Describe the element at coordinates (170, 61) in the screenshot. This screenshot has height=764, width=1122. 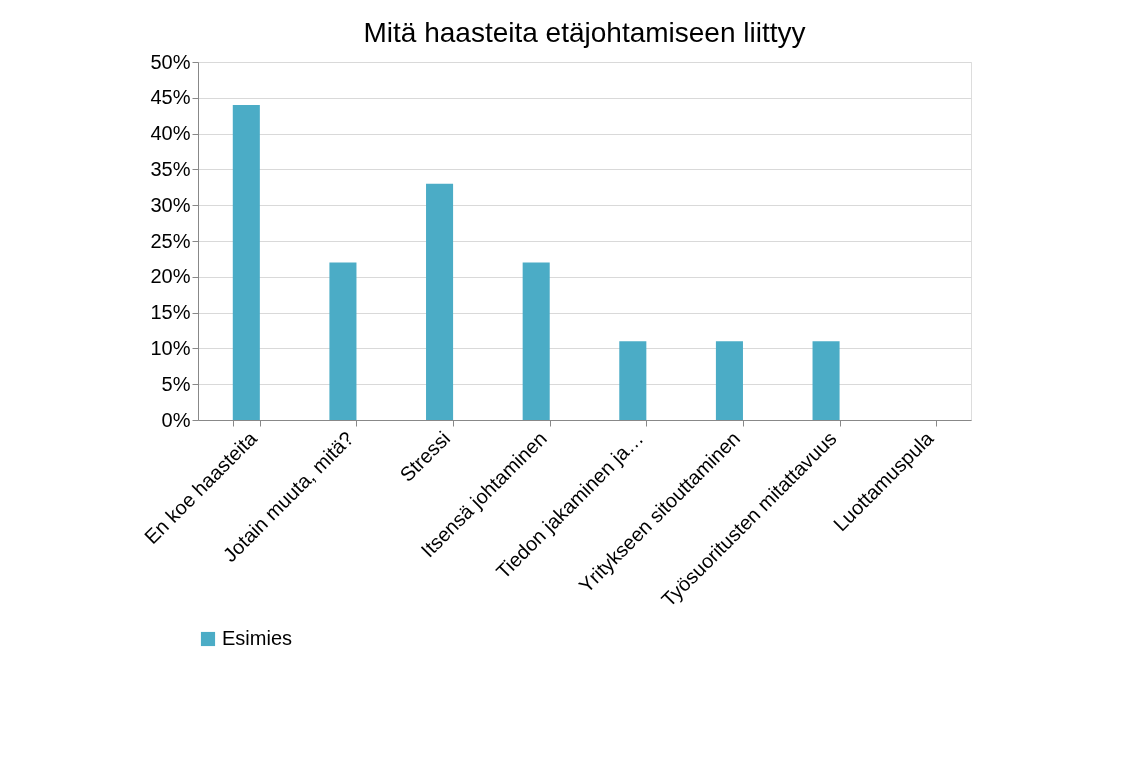
I see `y-tick-label: 50%` at that location.